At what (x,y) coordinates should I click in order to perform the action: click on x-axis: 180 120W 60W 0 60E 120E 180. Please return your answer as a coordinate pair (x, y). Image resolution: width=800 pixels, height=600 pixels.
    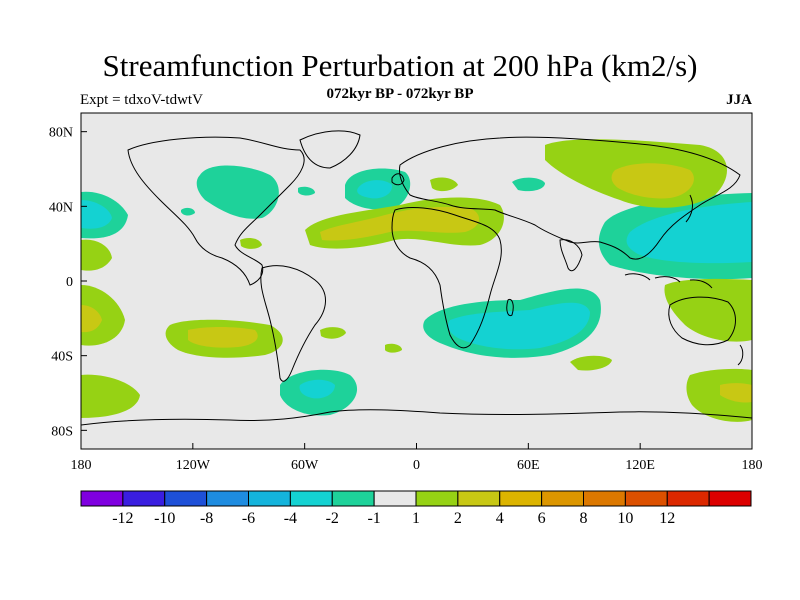
    Looking at the image, I should click on (417, 458).